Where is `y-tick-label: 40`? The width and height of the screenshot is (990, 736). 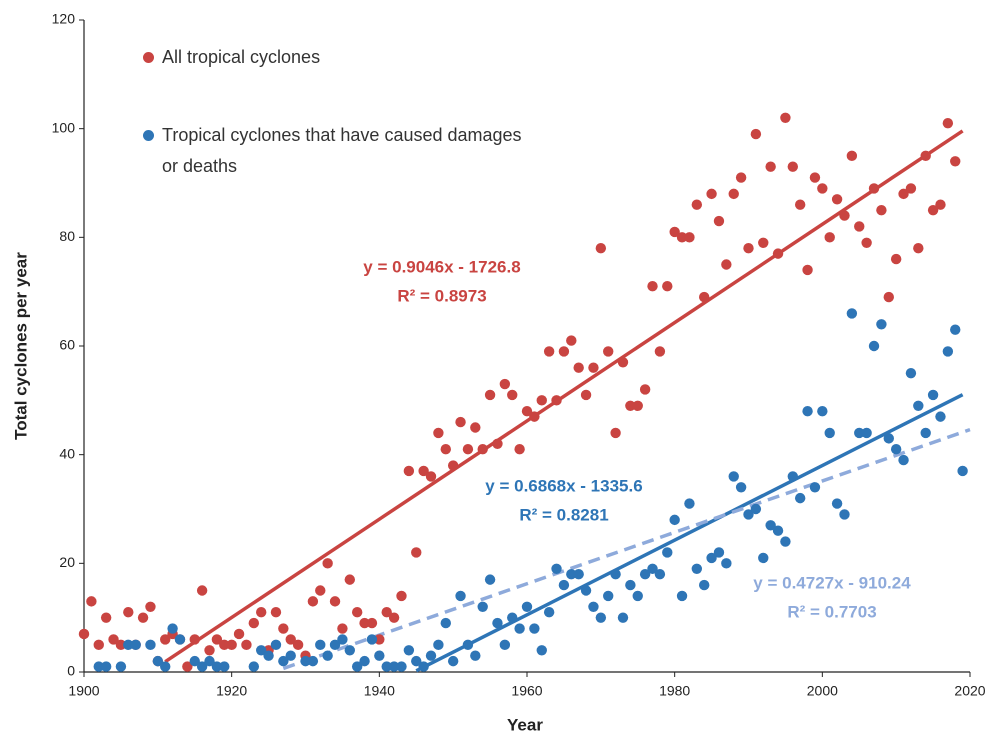
y-tick-label: 40 is located at coordinates (67, 453).